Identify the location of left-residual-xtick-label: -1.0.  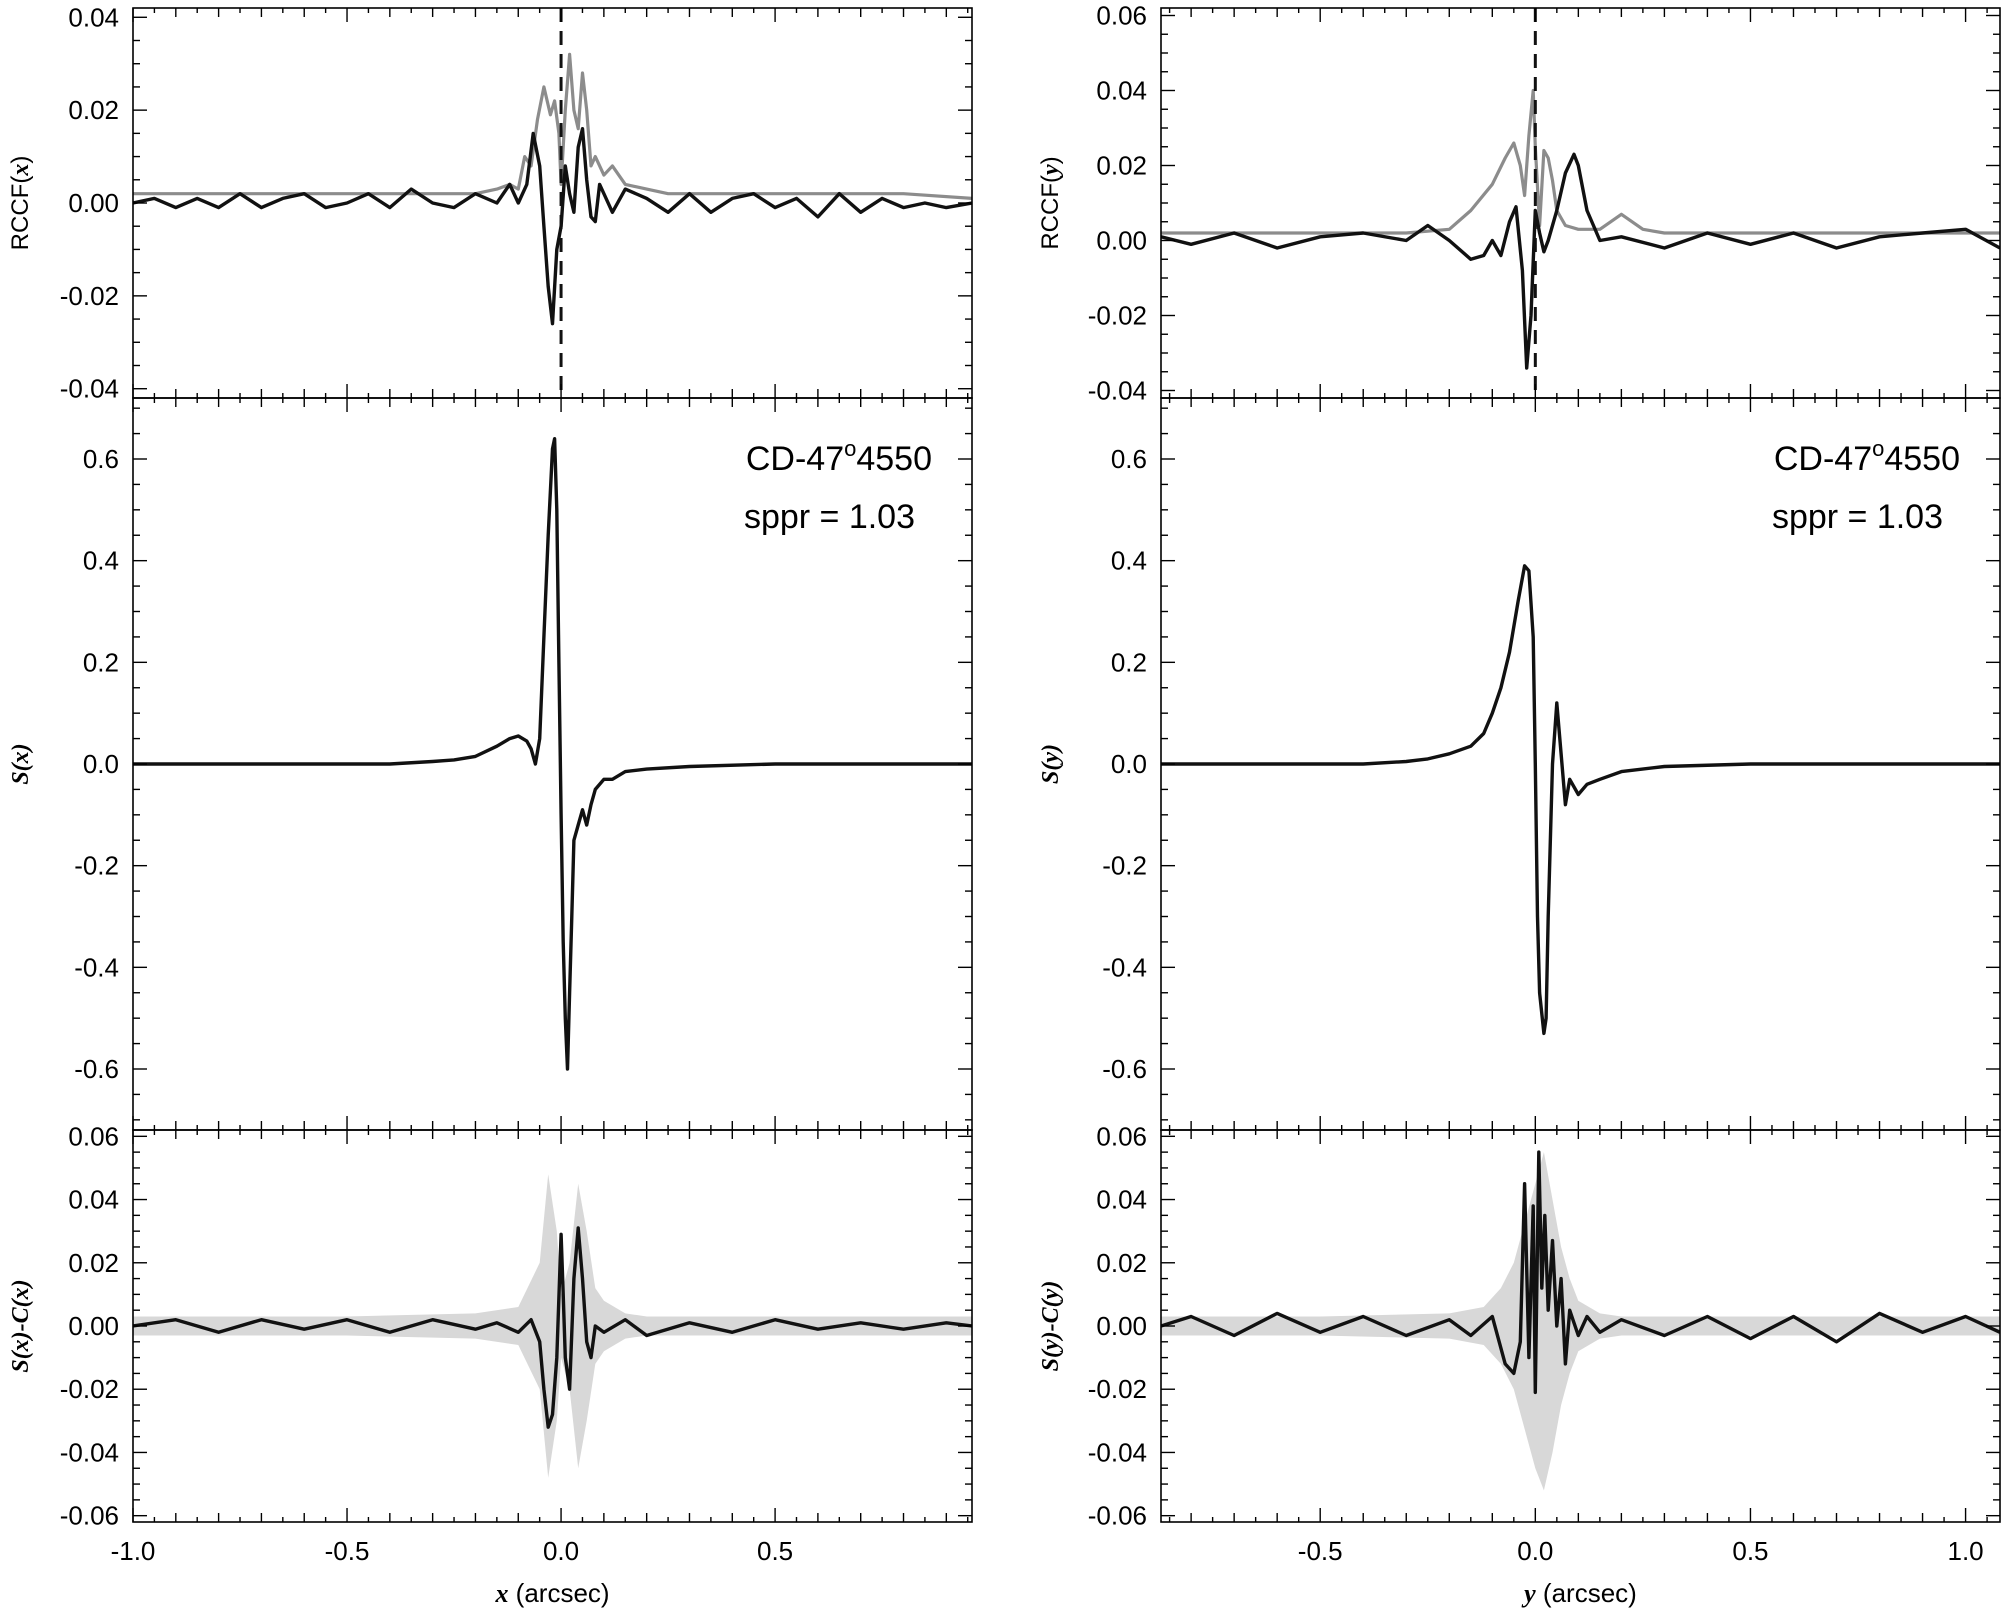
(133, 1551).